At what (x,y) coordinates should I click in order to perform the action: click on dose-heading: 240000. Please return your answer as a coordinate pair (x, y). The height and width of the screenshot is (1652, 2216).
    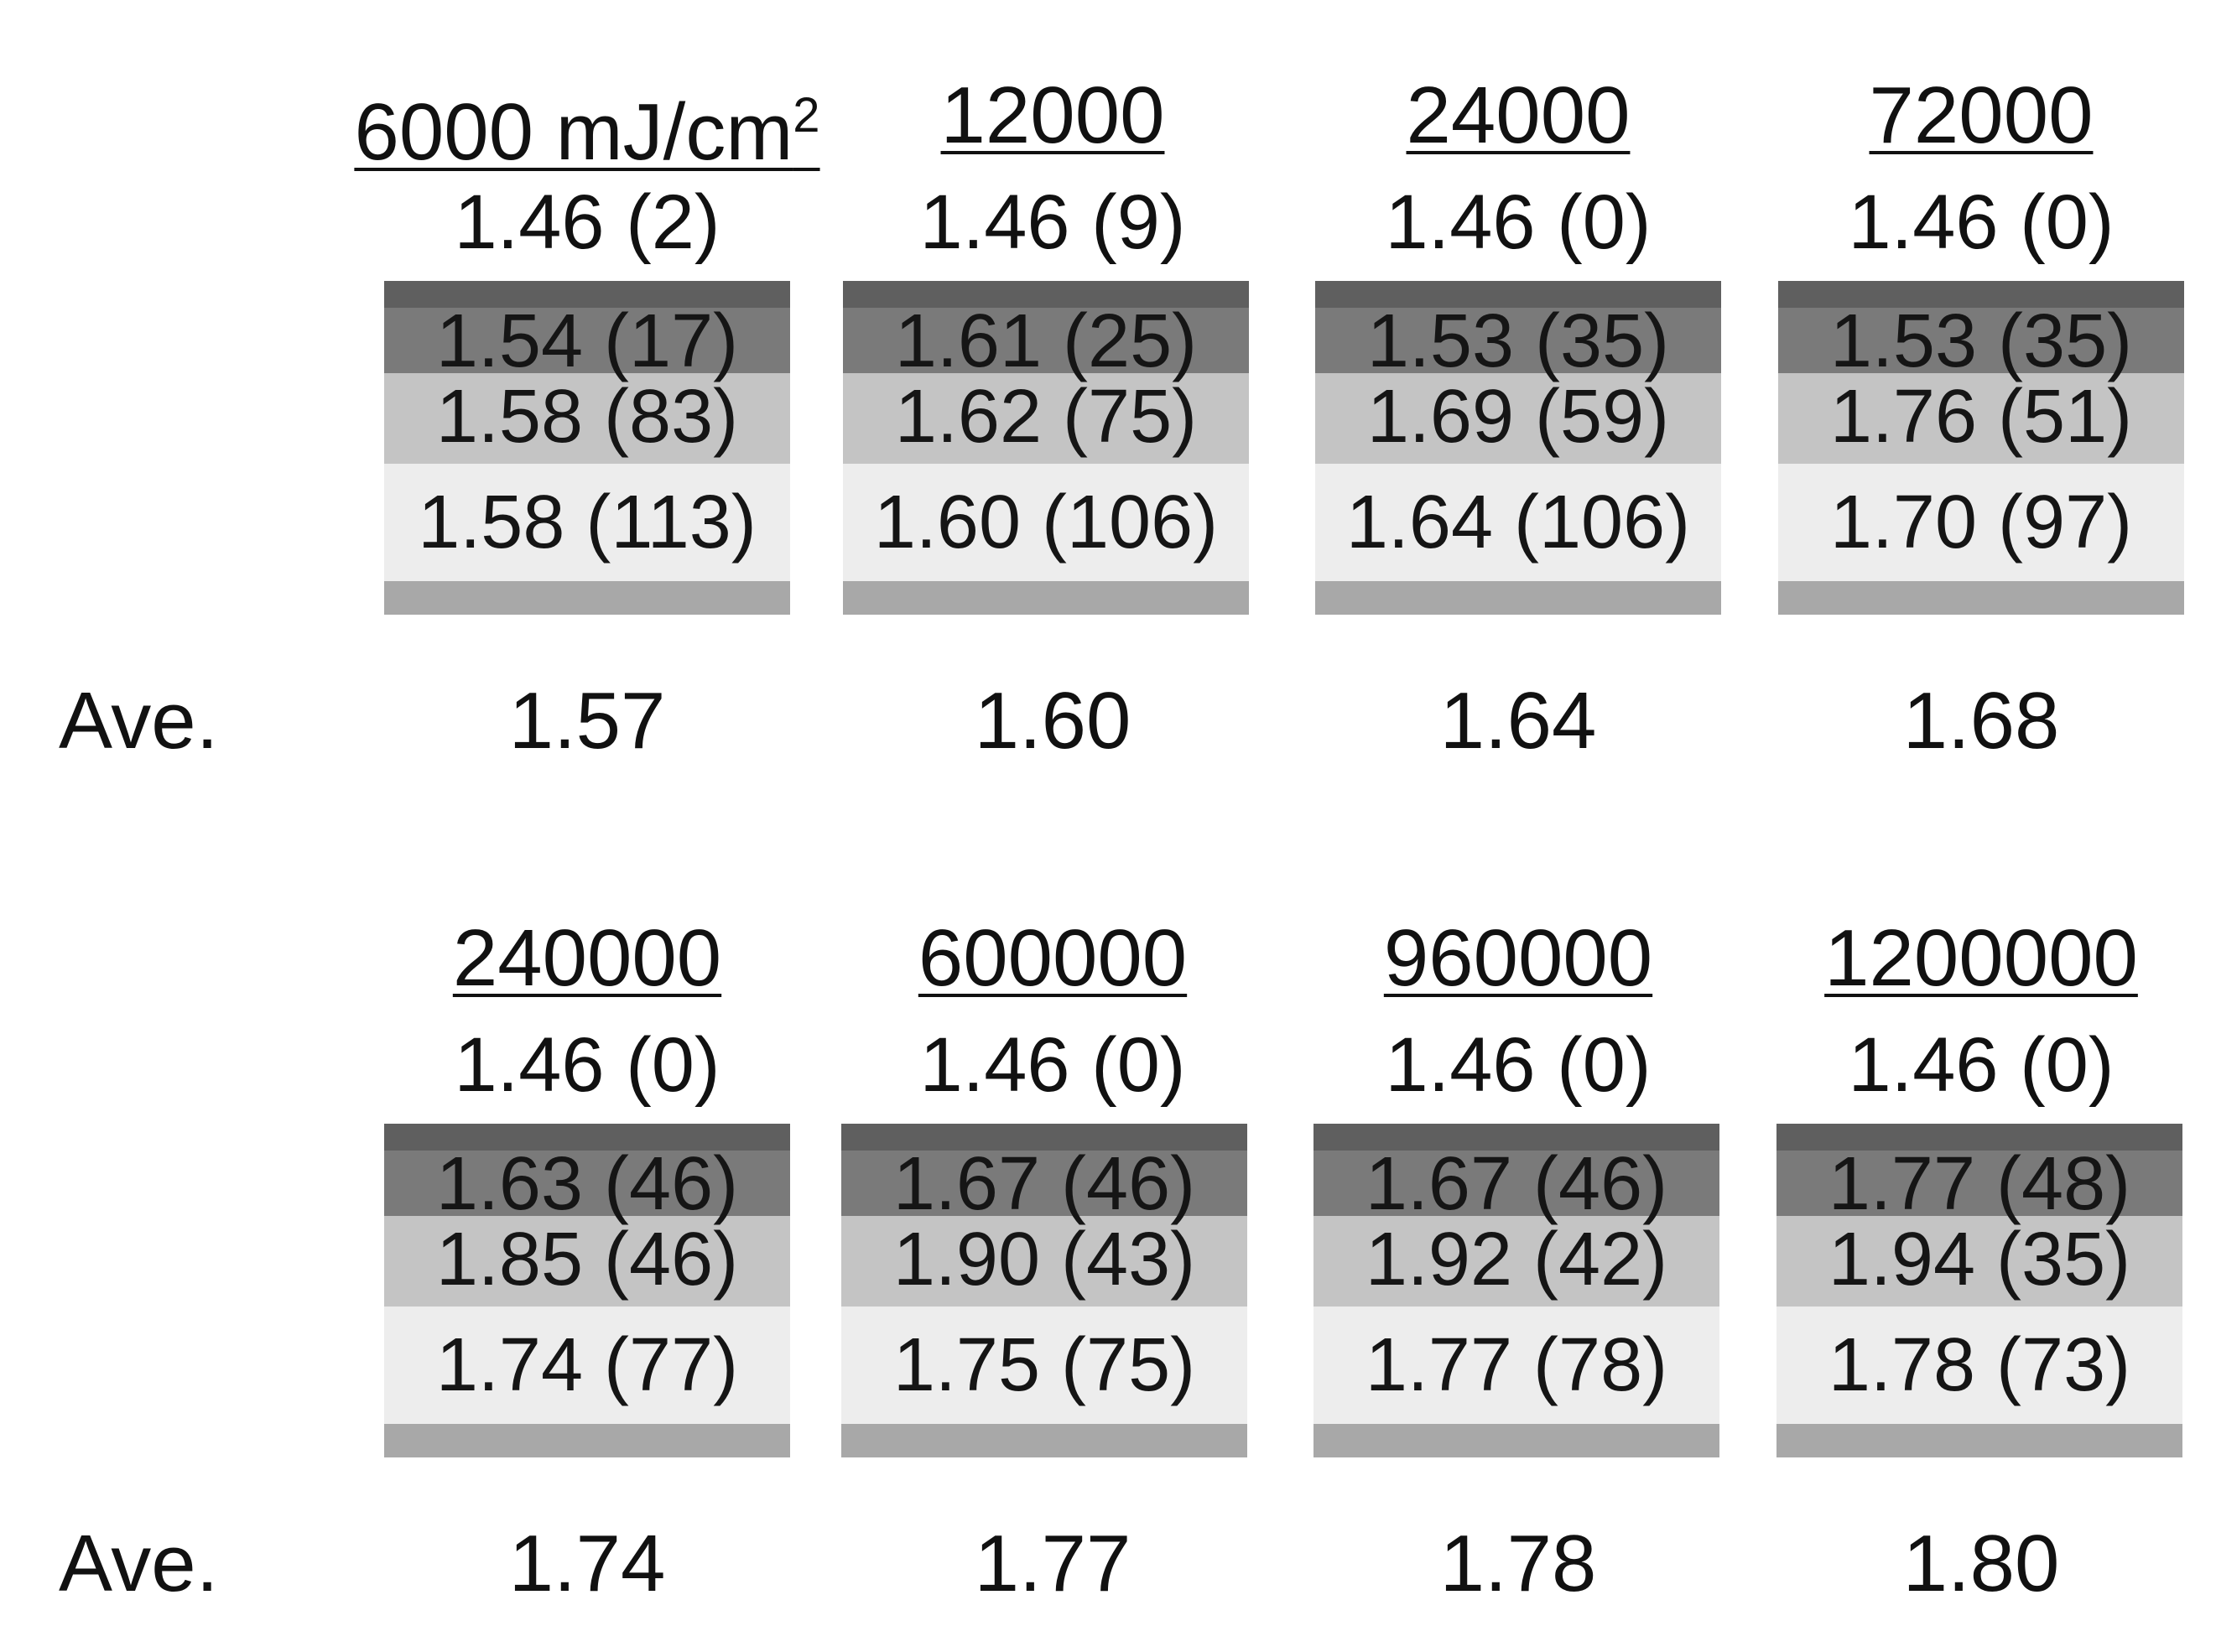
    Looking at the image, I should click on (587, 958).